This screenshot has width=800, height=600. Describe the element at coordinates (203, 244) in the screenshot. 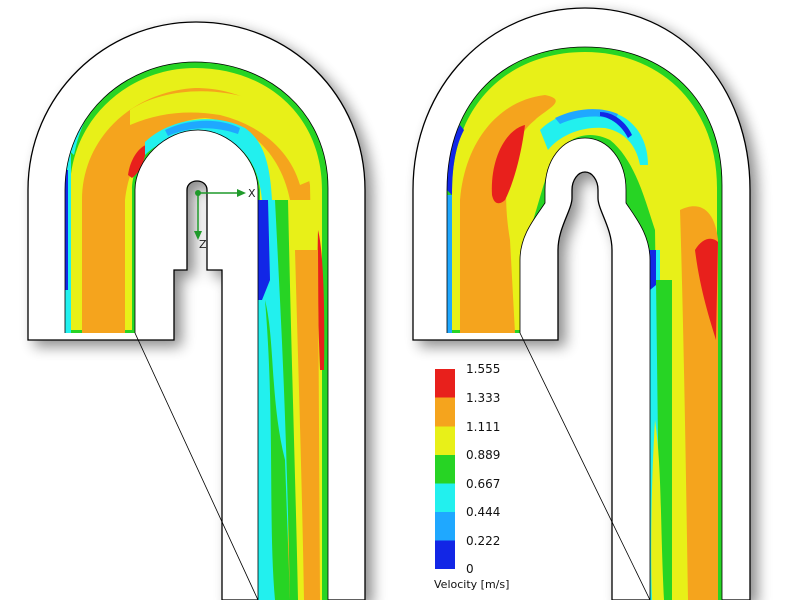

I see `z-axis-label: Z` at that location.